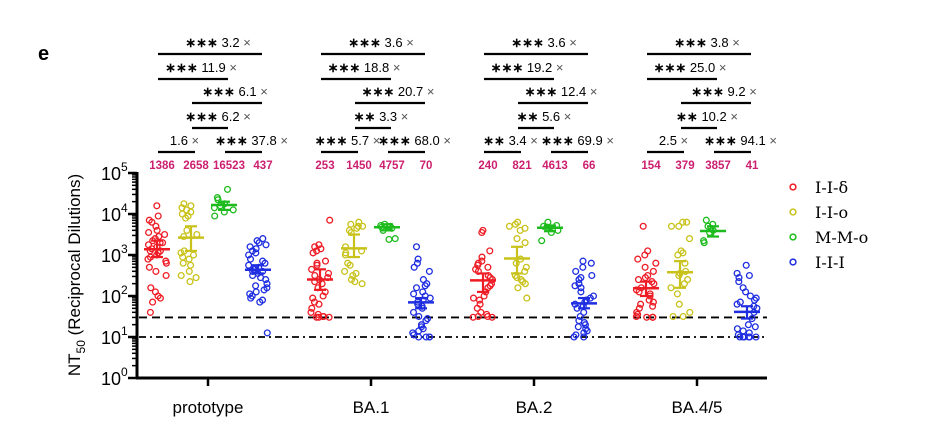 The image size is (927, 425). I want to click on fold-change: 5.6, so click(553, 116).